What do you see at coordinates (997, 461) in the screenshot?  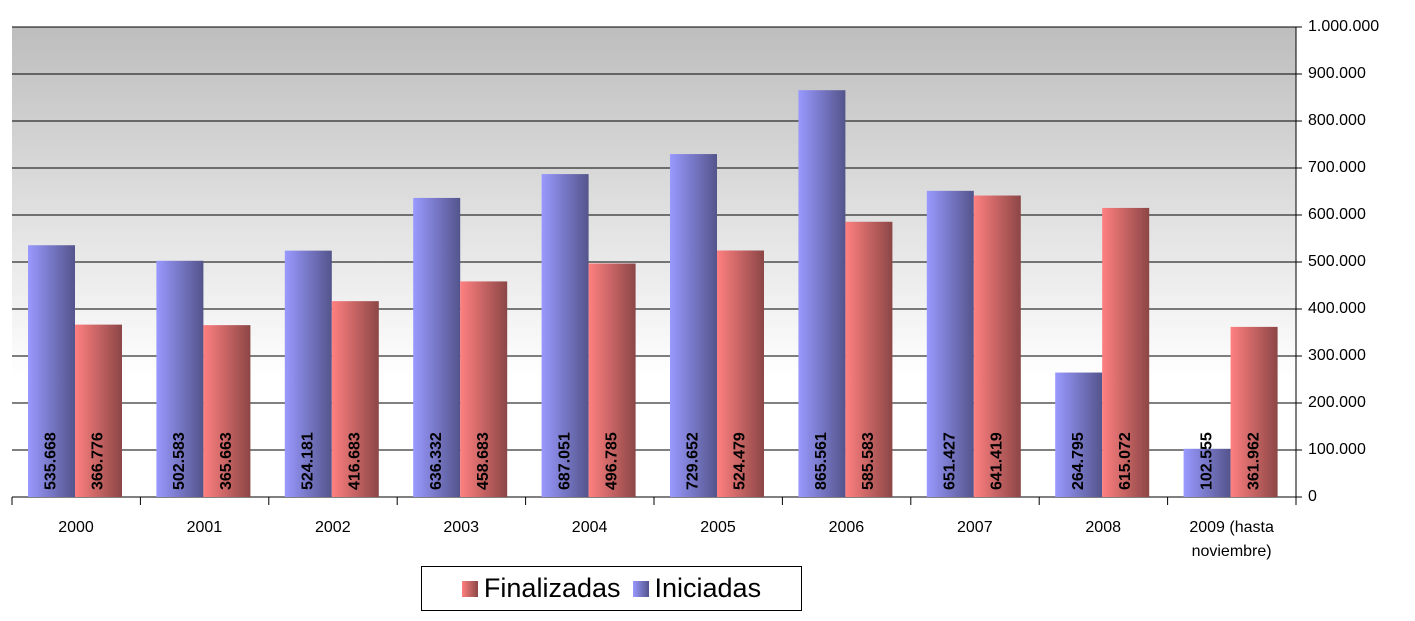 I see `value-label: 641.419` at bounding box center [997, 461].